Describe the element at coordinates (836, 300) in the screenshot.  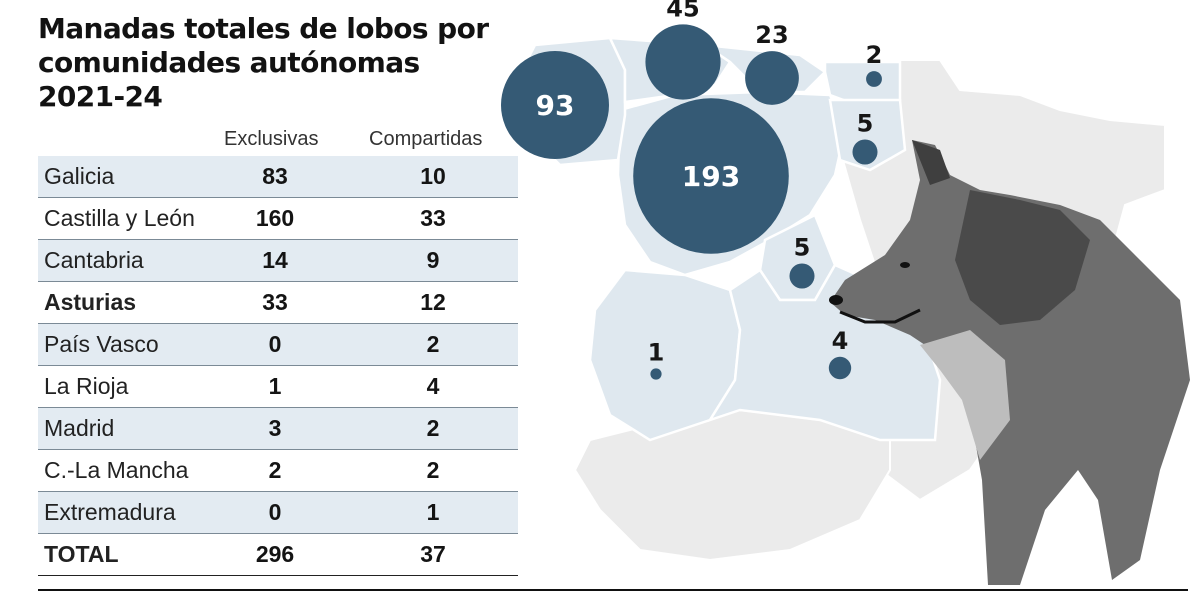
I see `wolf-nose` at that location.